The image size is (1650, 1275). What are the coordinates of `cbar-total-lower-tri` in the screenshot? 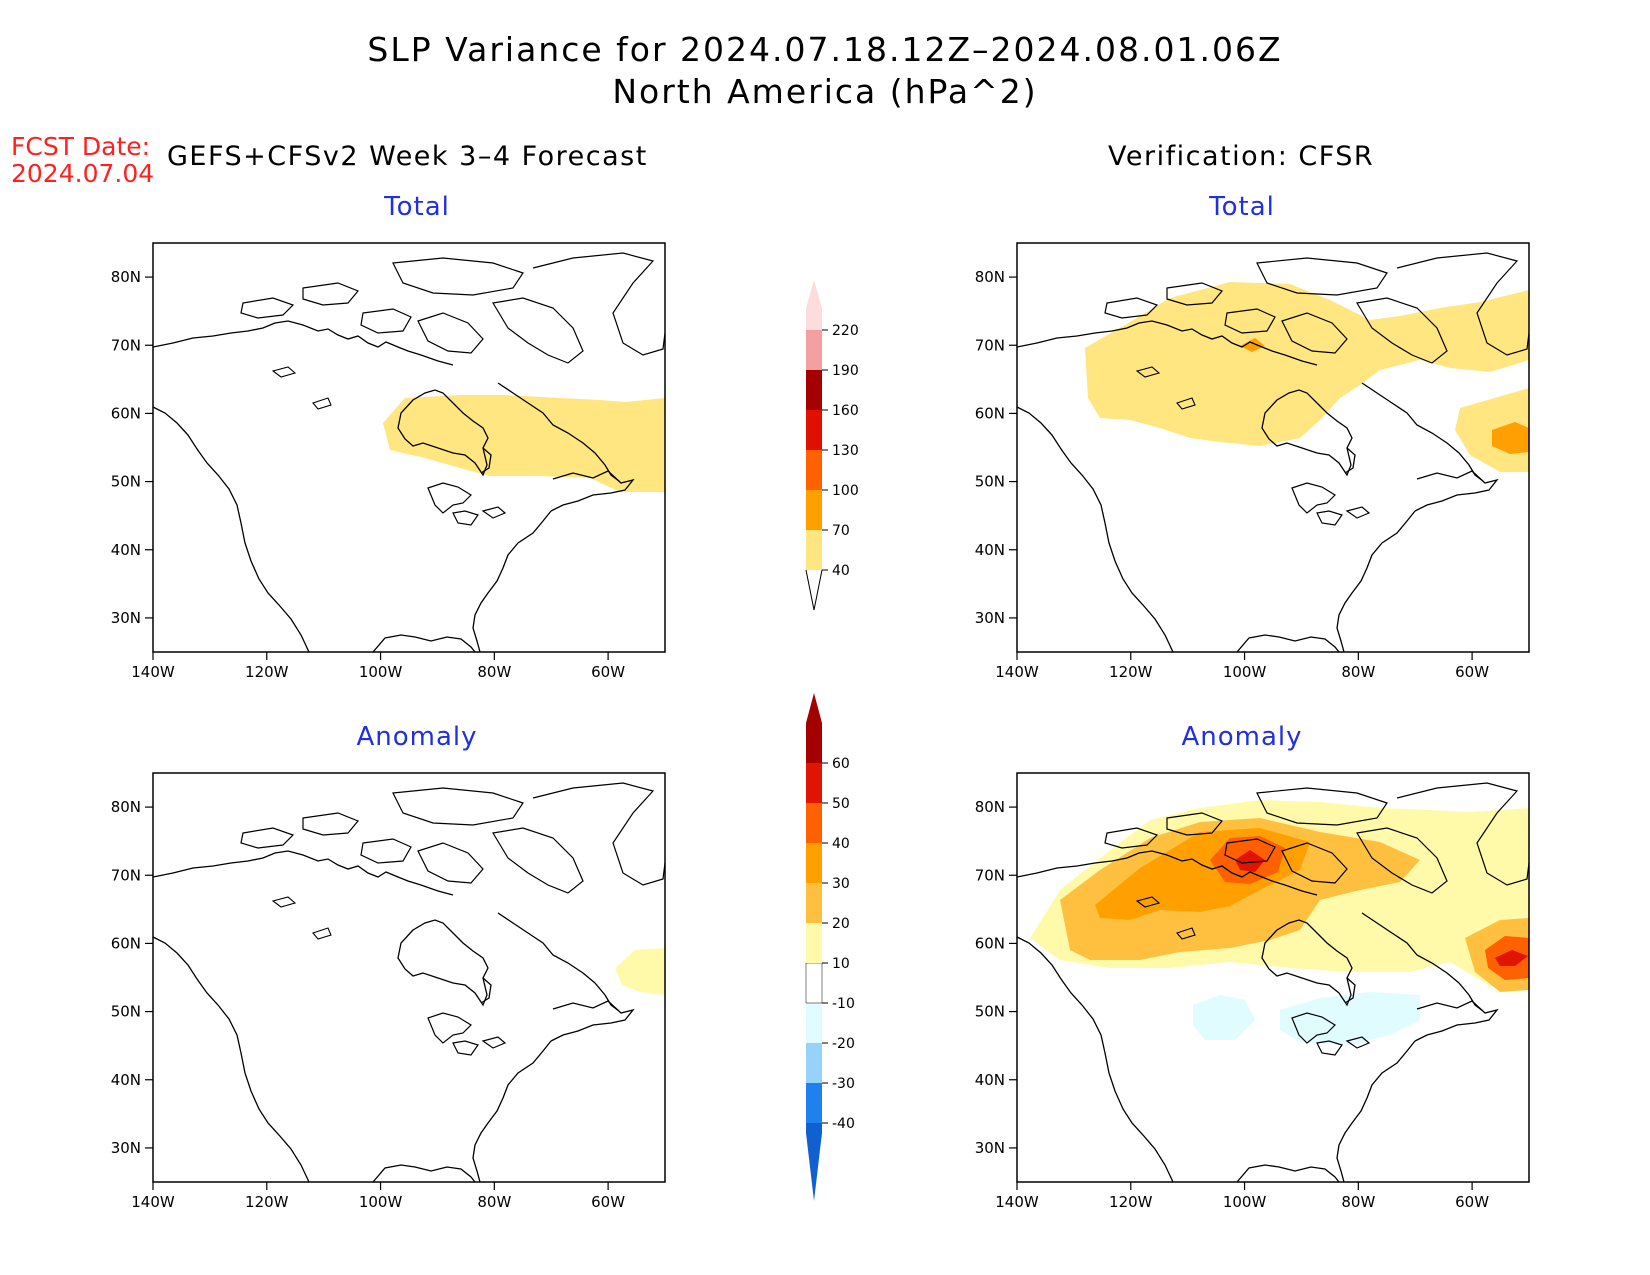 It's located at (814, 590).